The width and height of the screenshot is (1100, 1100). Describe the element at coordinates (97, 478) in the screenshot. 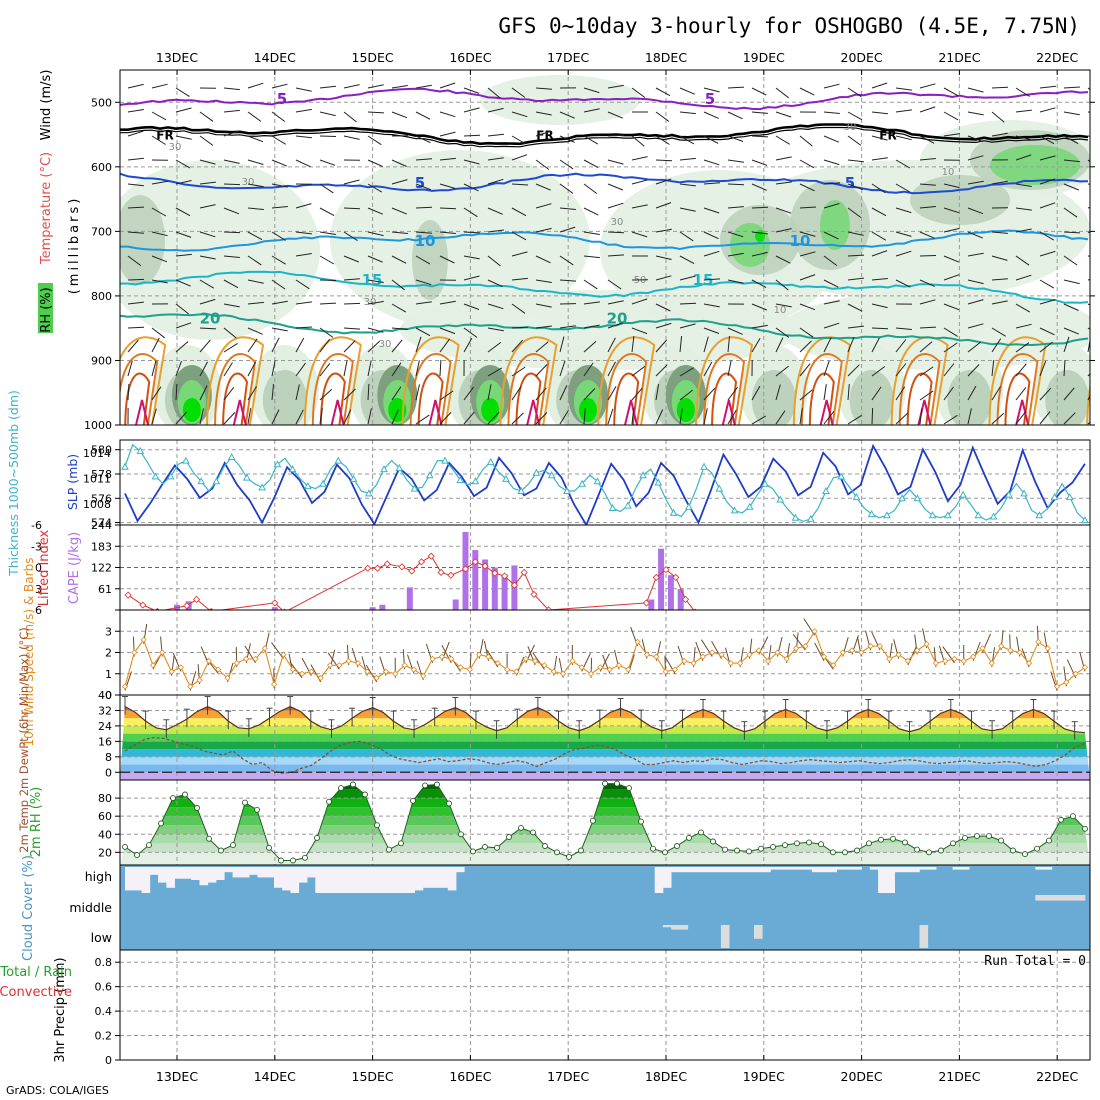

I see `slp-tick-label: 1011` at that location.